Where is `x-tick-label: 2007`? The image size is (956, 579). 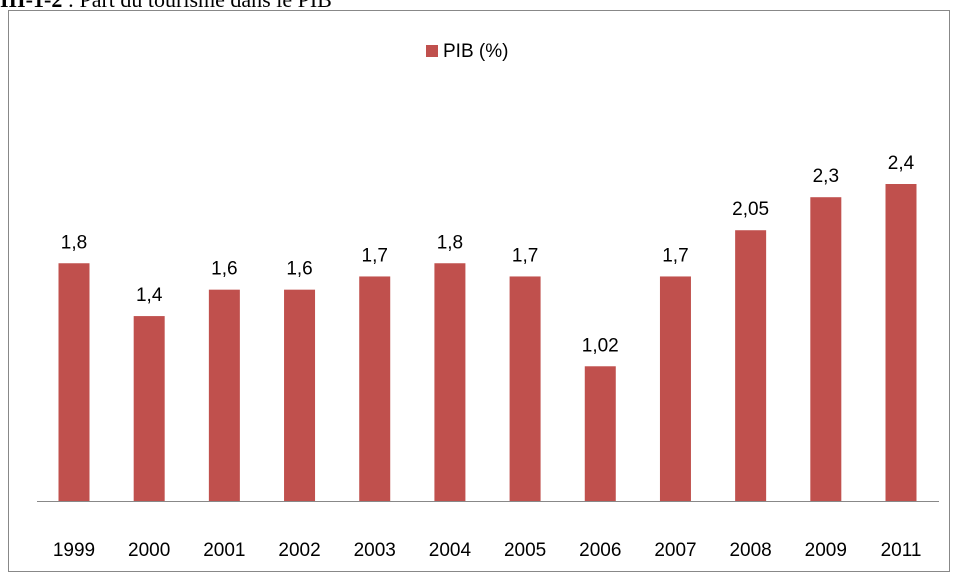 x-tick-label: 2007 is located at coordinates (675, 550).